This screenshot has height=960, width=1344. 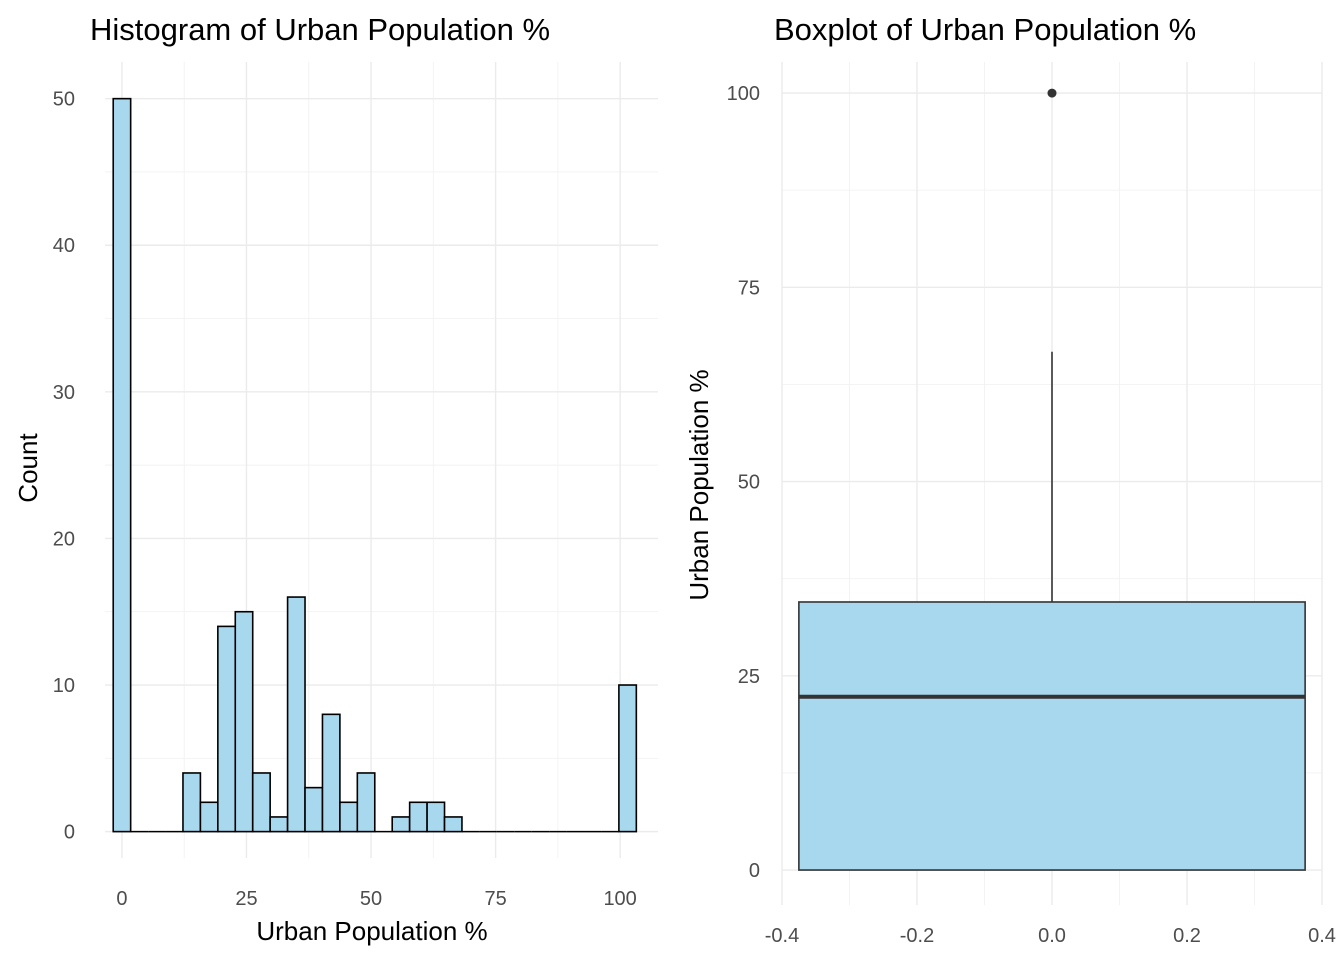 I want to click on boxplot-x-tick-label: 0.0, so click(x=1052, y=936).